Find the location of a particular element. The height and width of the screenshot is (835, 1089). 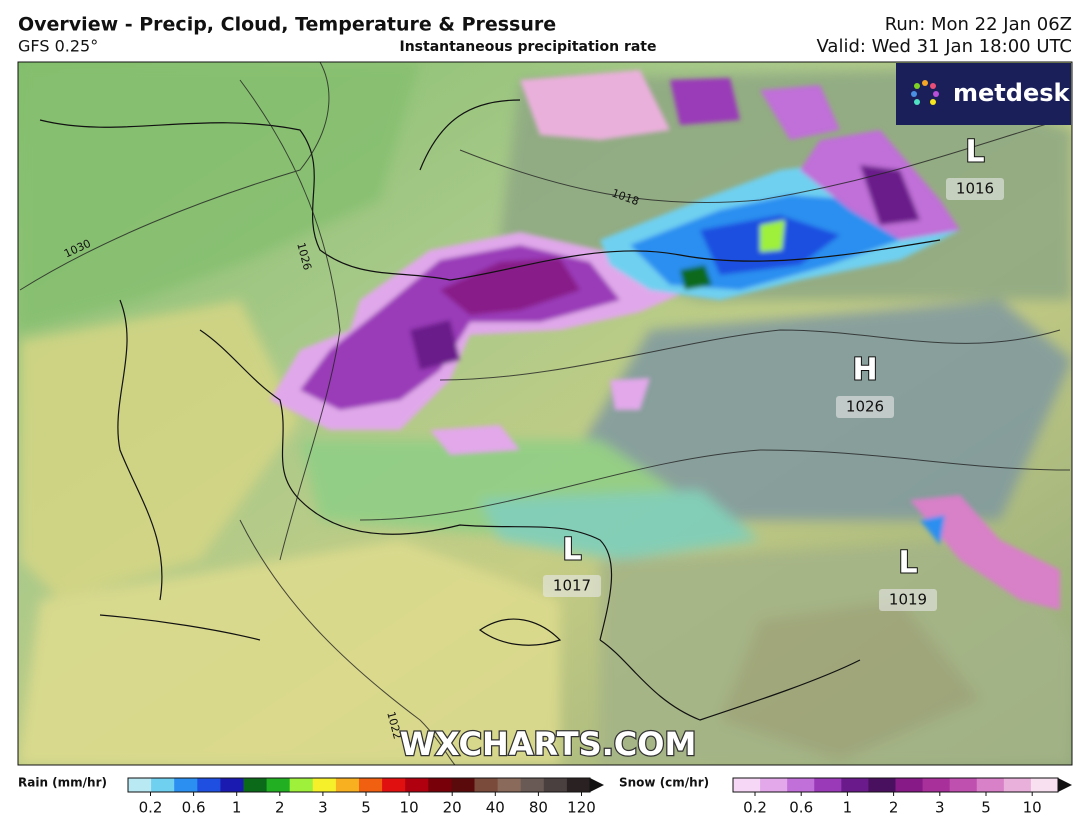

pressure-centre: L 1019 is located at coordinates (908, 578).